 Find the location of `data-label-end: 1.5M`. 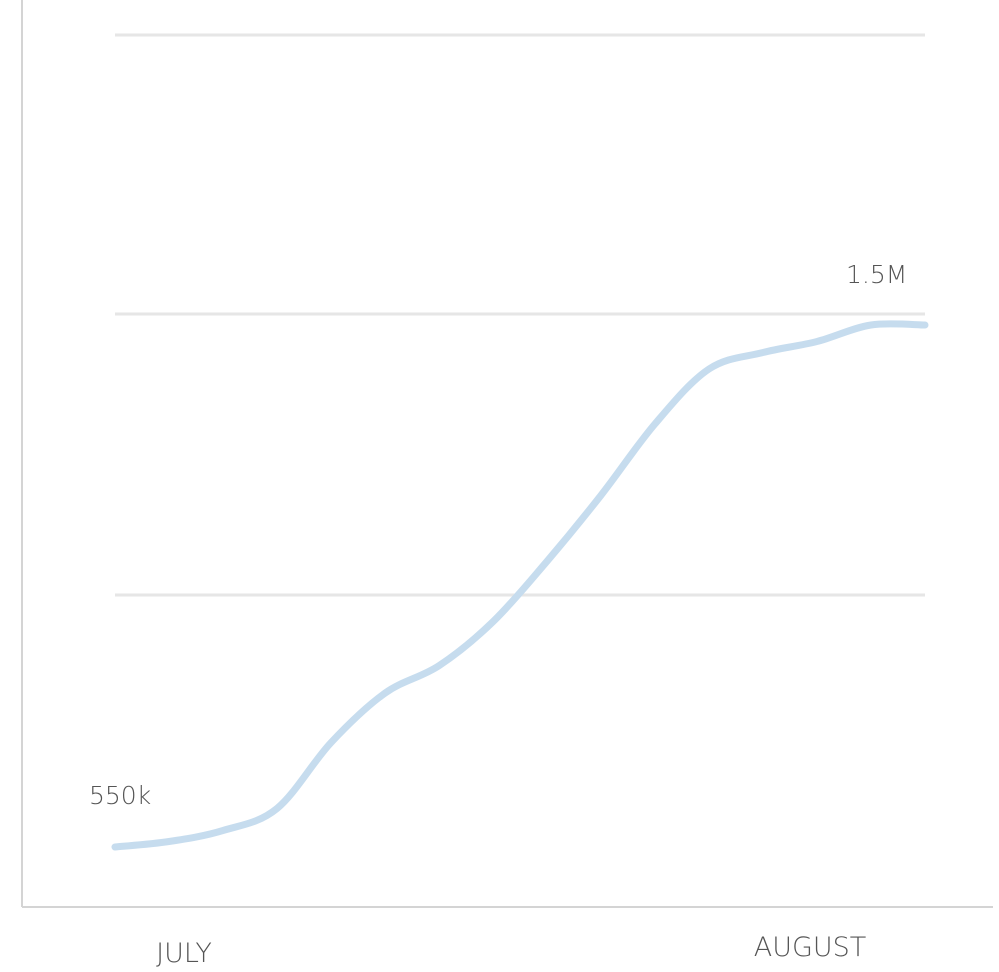

data-label-end: 1.5M is located at coordinates (876, 274).